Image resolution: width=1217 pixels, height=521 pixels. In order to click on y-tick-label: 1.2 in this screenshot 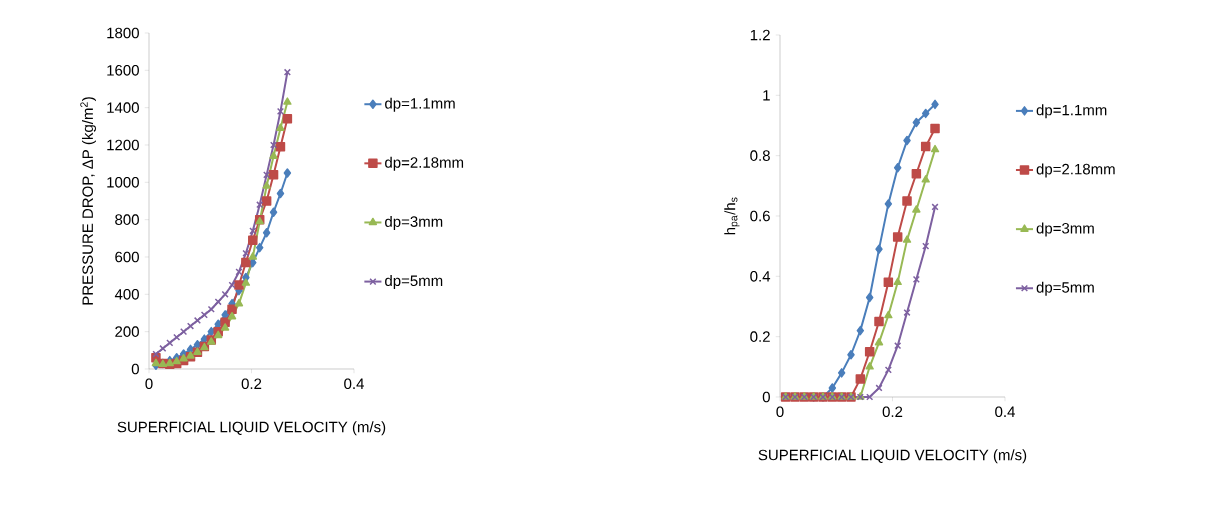, I will do `click(760, 35)`.